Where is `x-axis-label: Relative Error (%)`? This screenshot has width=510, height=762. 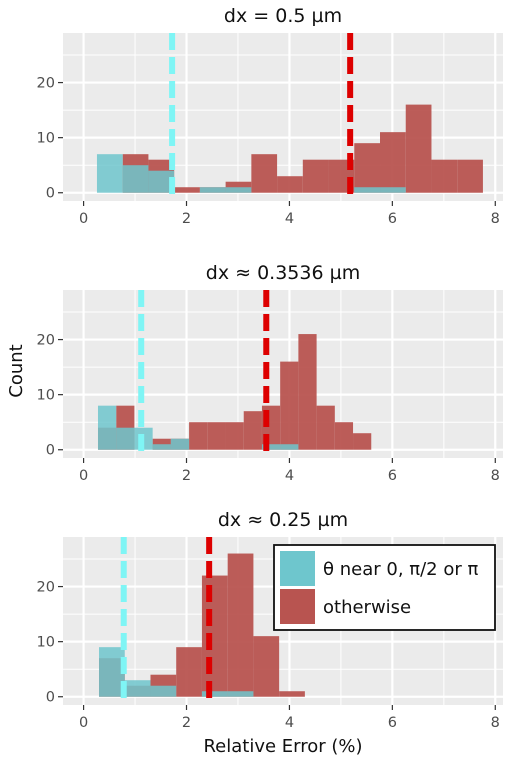
x-axis-label: Relative Error (%) is located at coordinates (282, 746).